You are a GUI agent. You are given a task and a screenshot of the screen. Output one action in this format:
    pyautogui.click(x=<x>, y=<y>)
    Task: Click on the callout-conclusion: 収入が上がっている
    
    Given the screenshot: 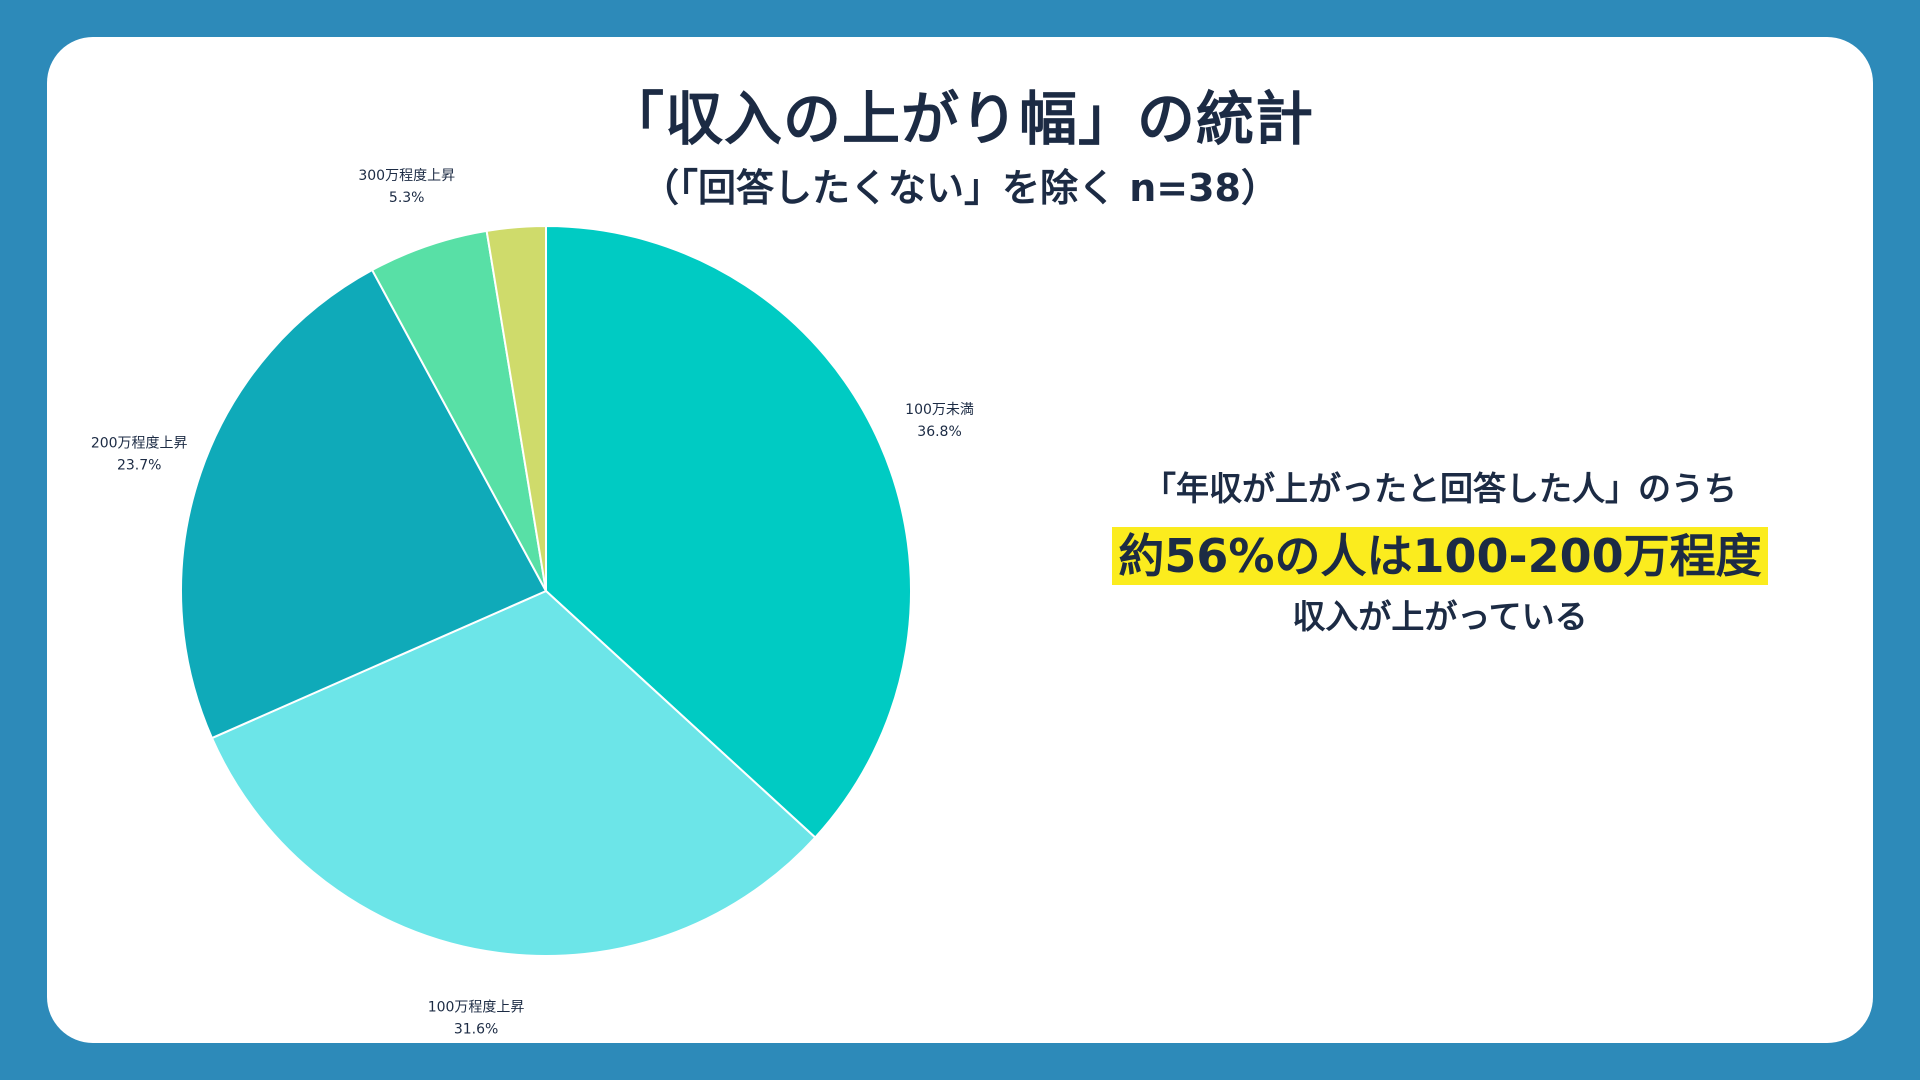 What is the action you would take?
    pyautogui.click(x=1440, y=616)
    